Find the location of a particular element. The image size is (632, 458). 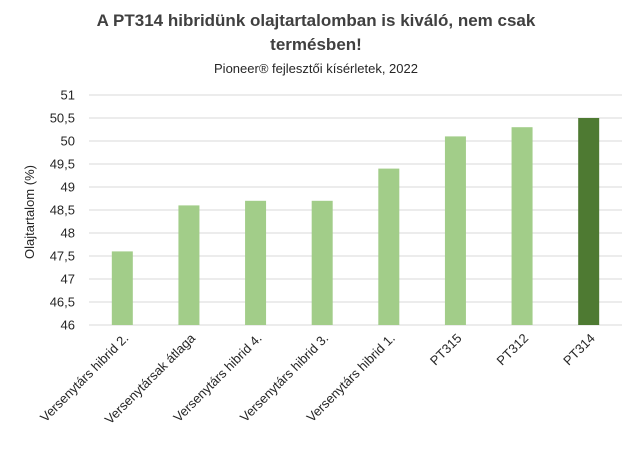

chart-subtitle: Pioneer® fejlesztői kísérletek, 2022 is located at coordinates (316, 68).